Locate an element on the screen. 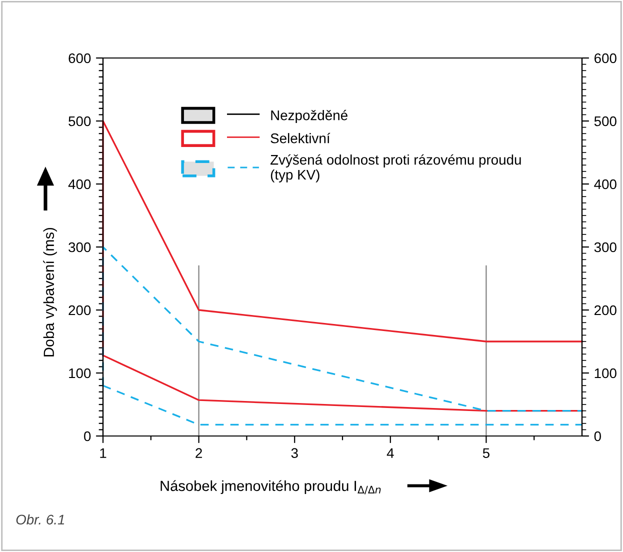  y-tick-label: 0 is located at coordinates (87, 436).